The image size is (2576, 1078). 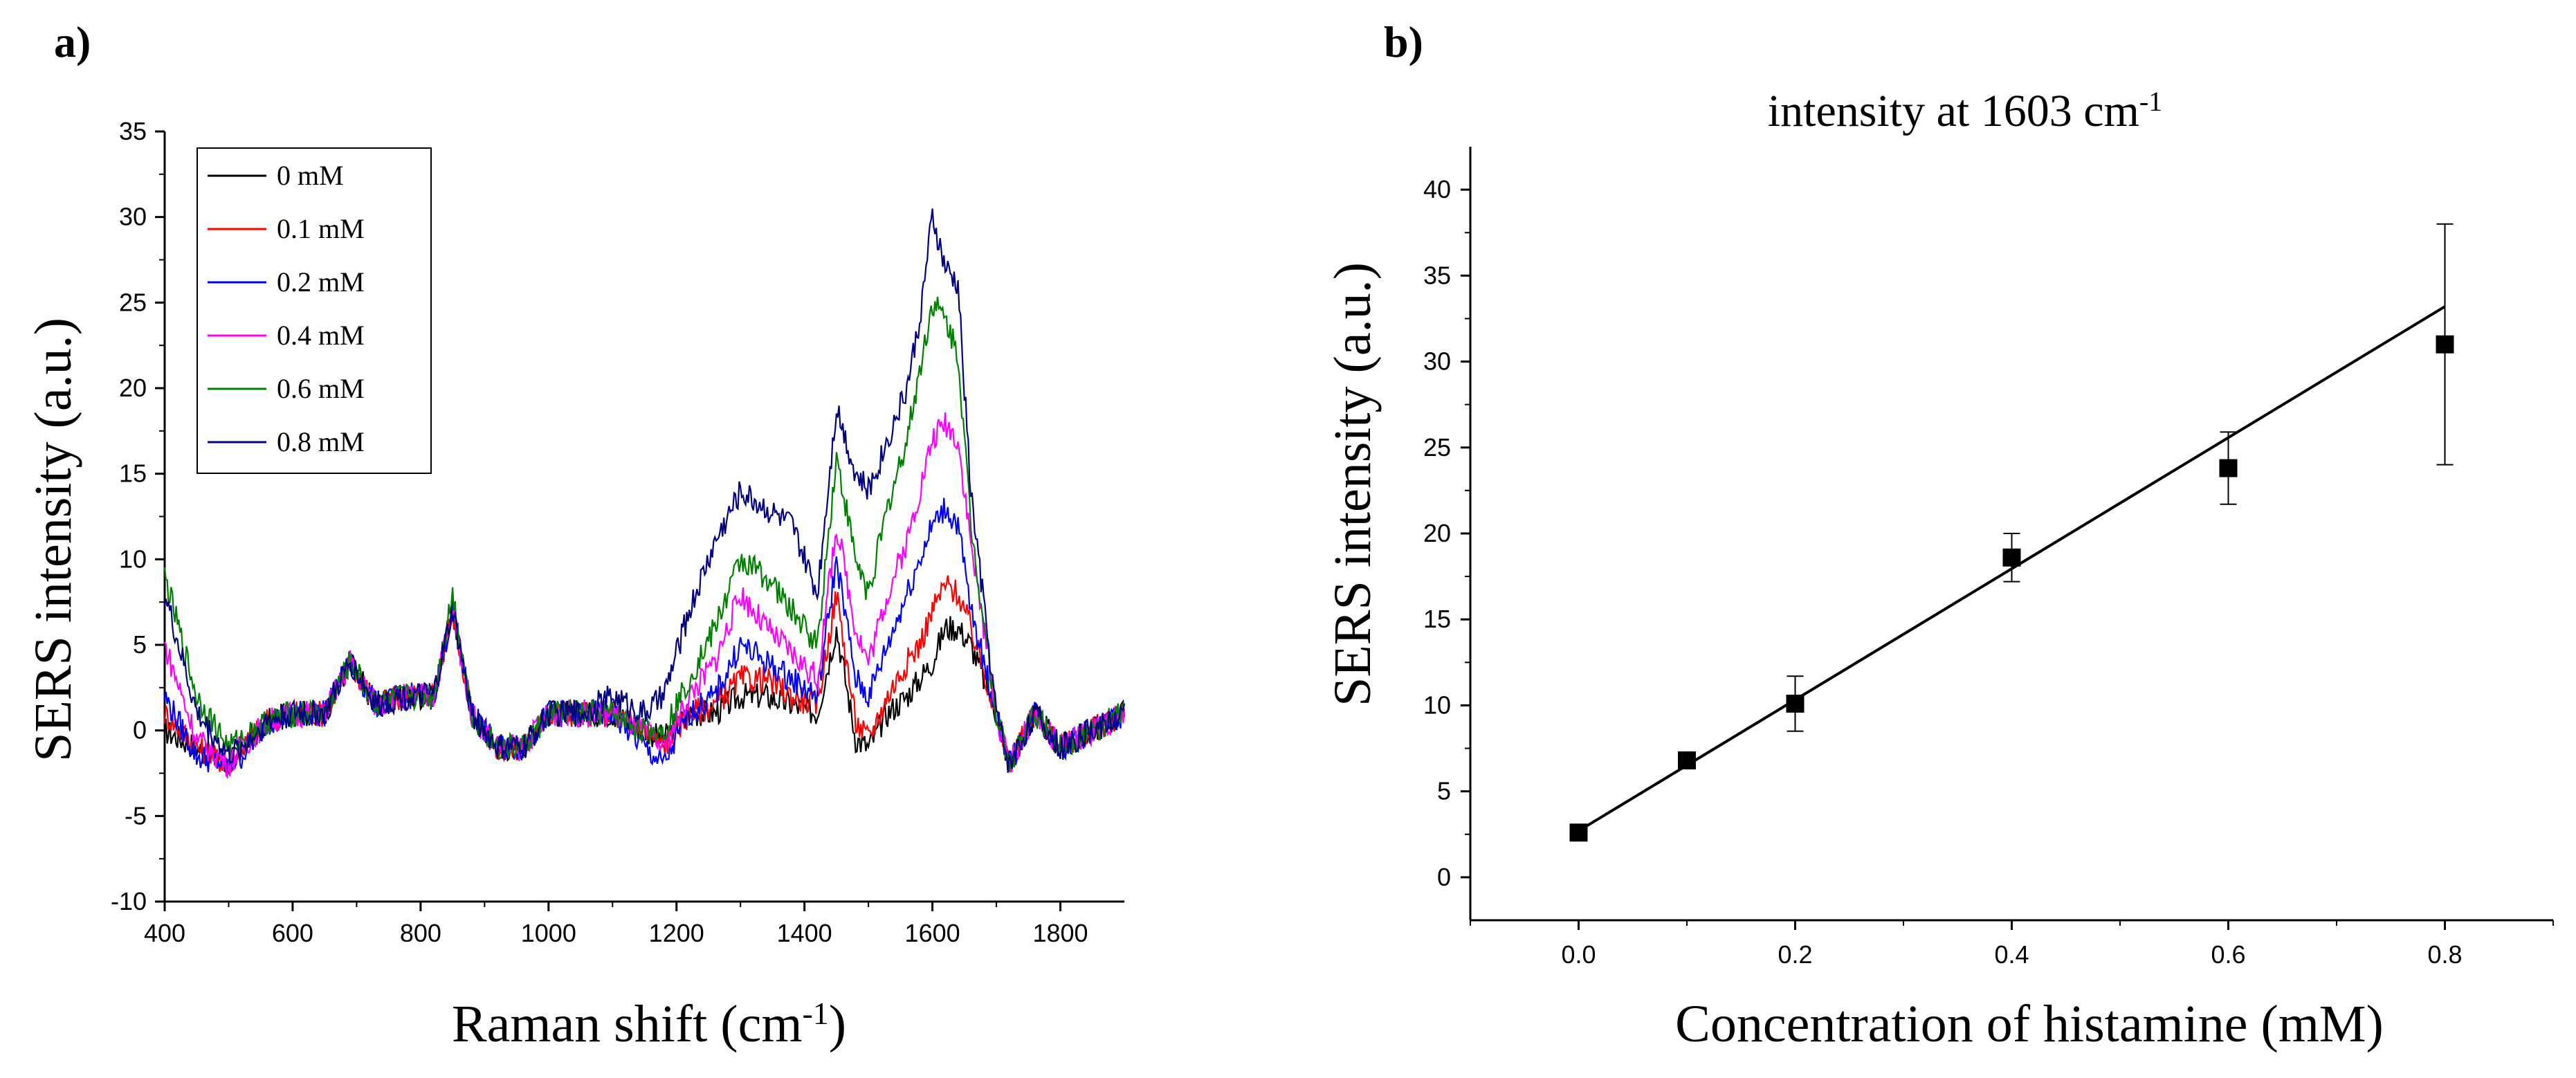 I want to click on panel-b-y-axis-label: SERS intensity (a.u.), so click(x=1353, y=484).